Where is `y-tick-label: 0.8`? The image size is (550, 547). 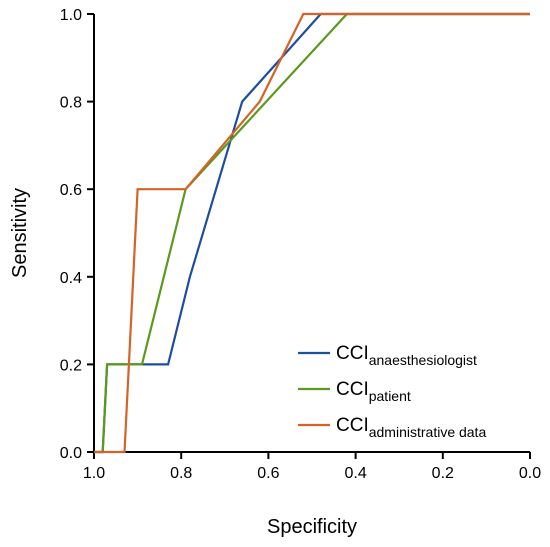 y-tick-label: 0.8 is located at coordinates (71, 103).